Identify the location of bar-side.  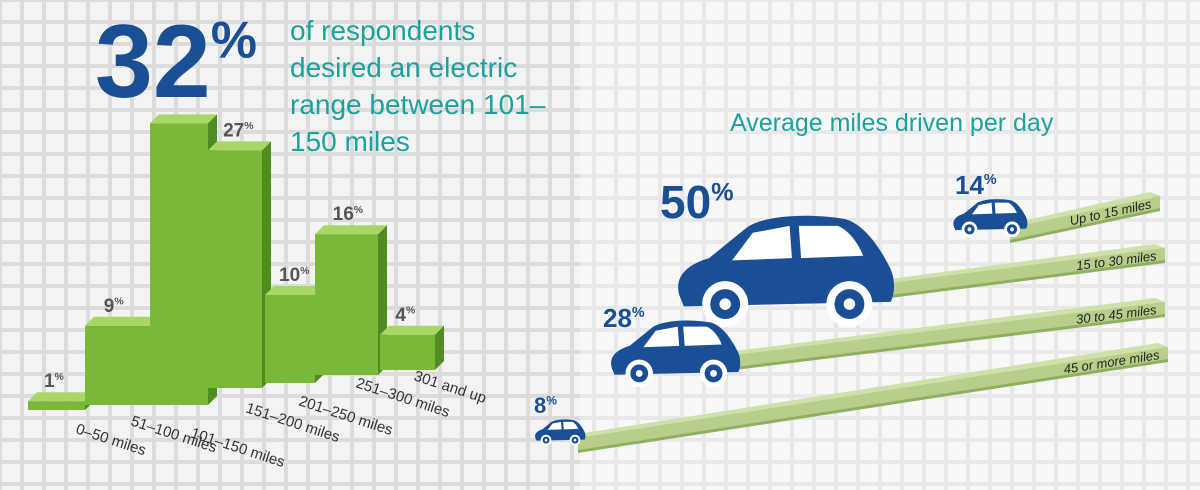
(439, 347).